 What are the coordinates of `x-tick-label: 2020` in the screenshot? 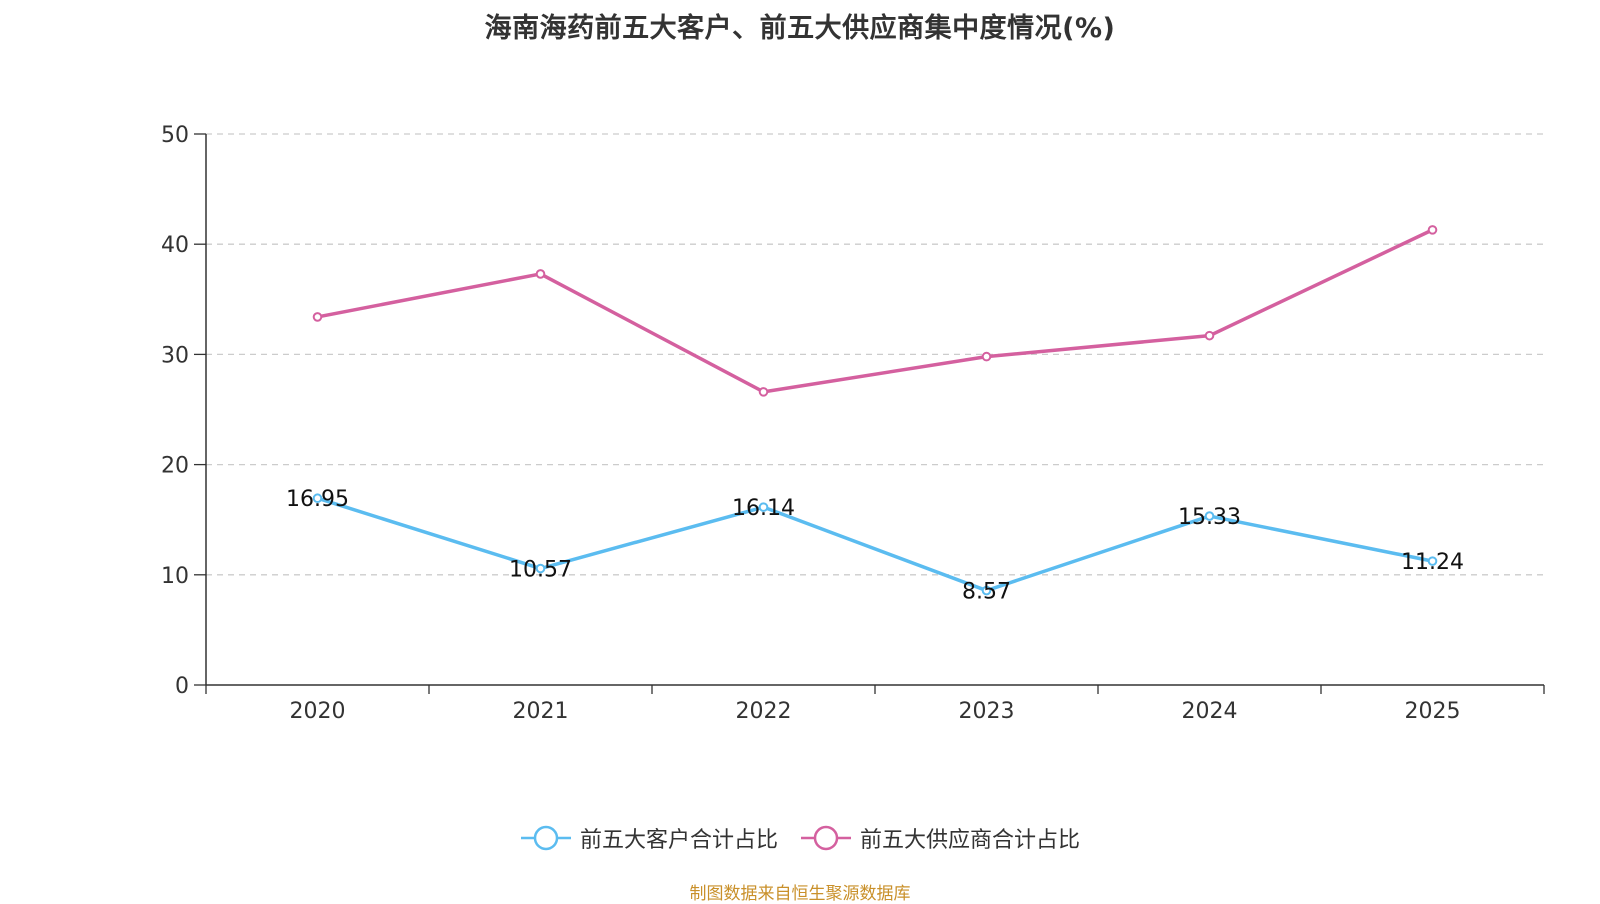 It's located at (318, 711).